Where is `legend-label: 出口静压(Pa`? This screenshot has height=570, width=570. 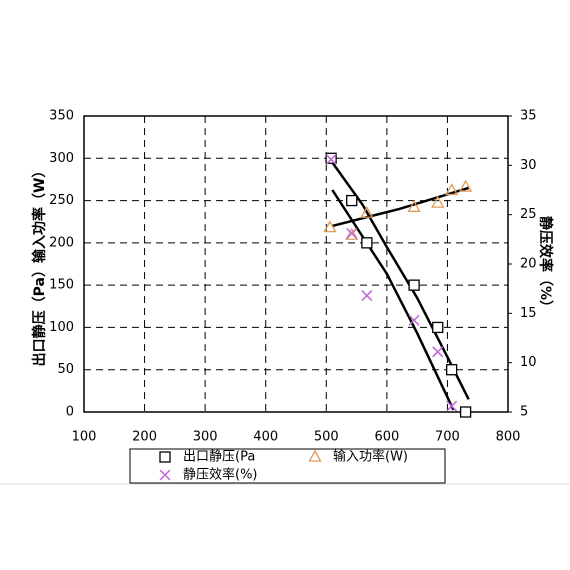 legend-label: 出口静压(Pa is located at coordinates (219, 457).